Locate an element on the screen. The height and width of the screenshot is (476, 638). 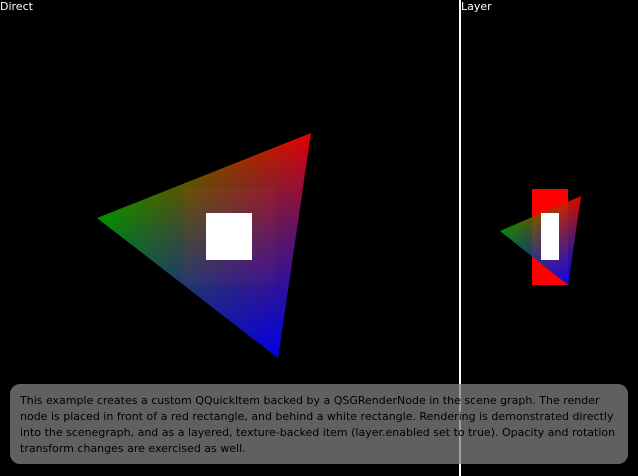
direct-white-rectangle is located at coordinates (229, 236).